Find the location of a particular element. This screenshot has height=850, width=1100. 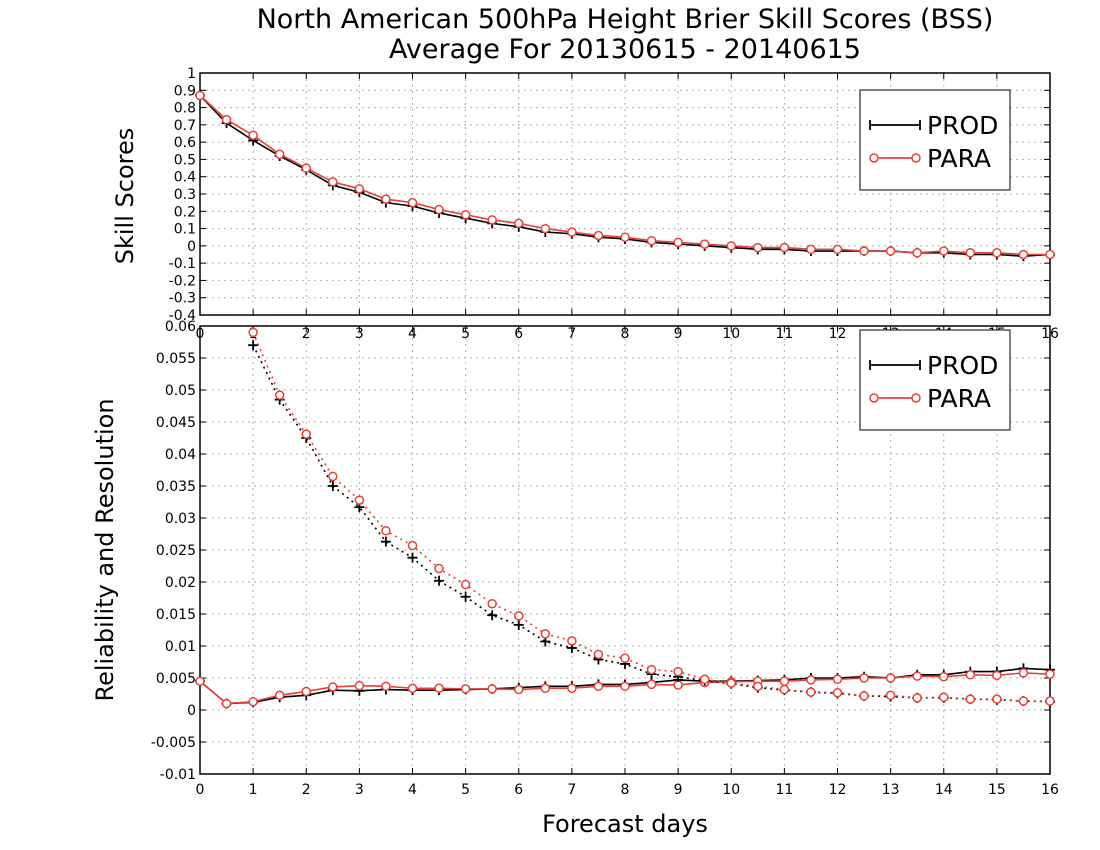

legend-marker-prod is located at coordinates (895, 125).